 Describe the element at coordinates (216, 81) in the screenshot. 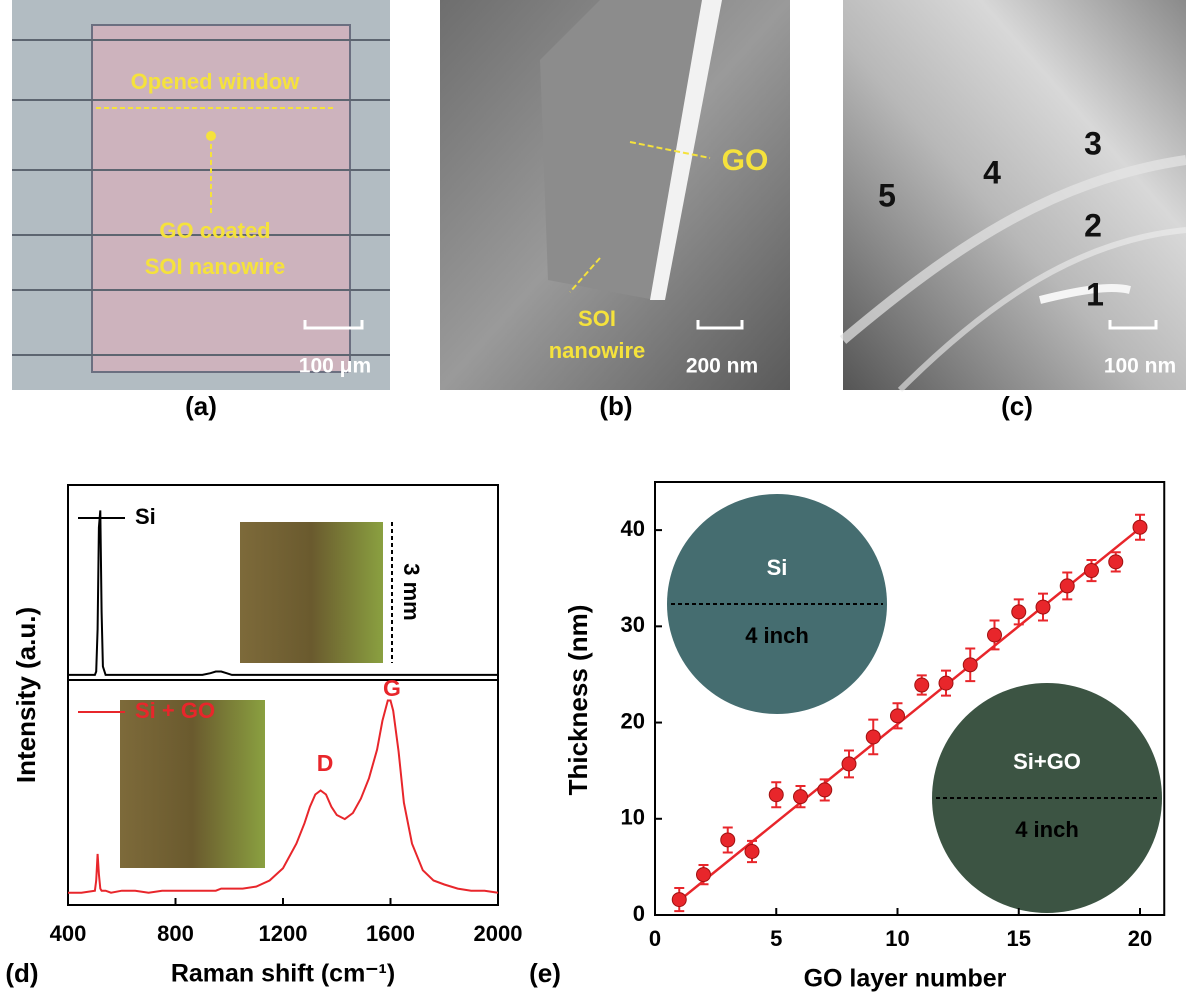

I see `label: Opened window` at that location.